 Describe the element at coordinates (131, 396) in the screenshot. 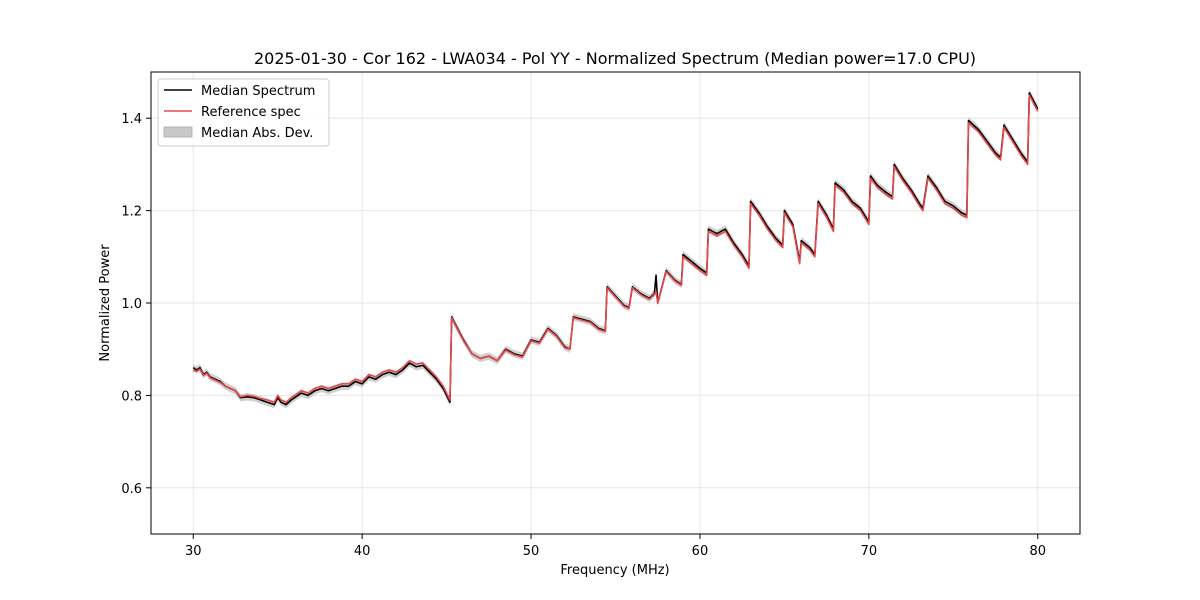

I see `y-tick-label: 0.8` at that location.